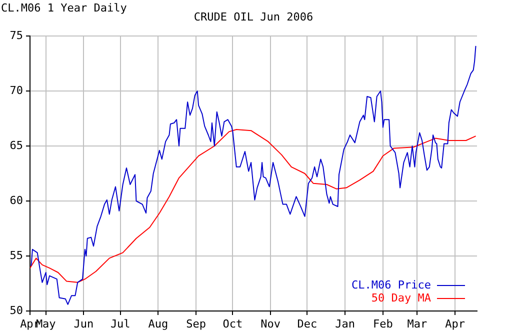 This screenshot has height=335, width=512. Describe the element at coordinates (270, 323) in the screenshot. I see `x-tick-label: Nov` at that location.